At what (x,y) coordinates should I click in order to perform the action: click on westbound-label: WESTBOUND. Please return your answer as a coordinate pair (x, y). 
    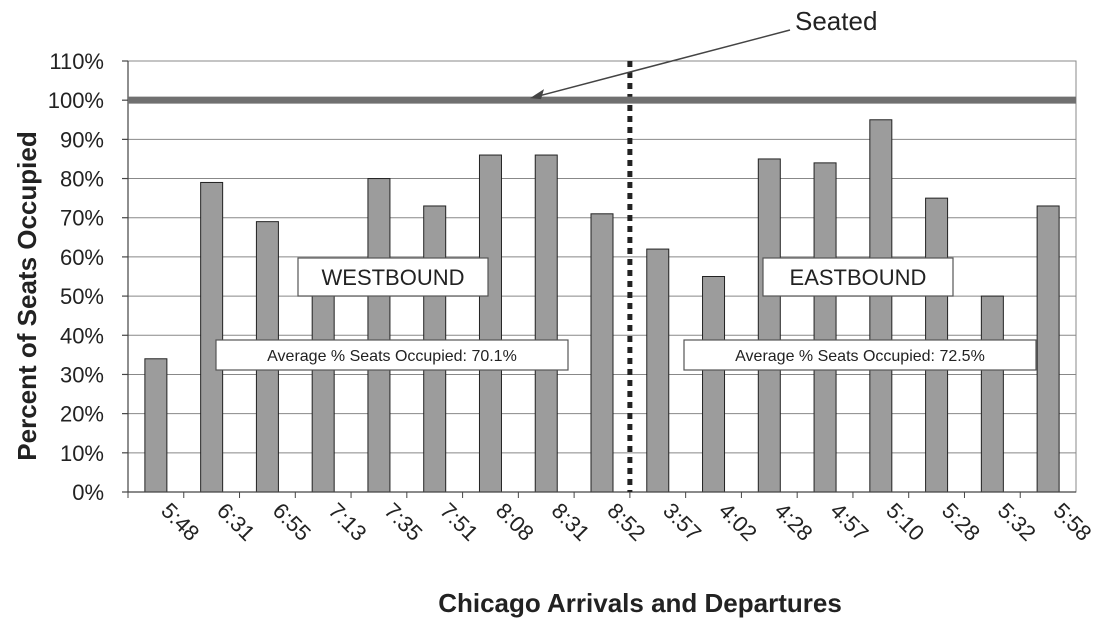
    Looking at the image, I should click on (393, 277).